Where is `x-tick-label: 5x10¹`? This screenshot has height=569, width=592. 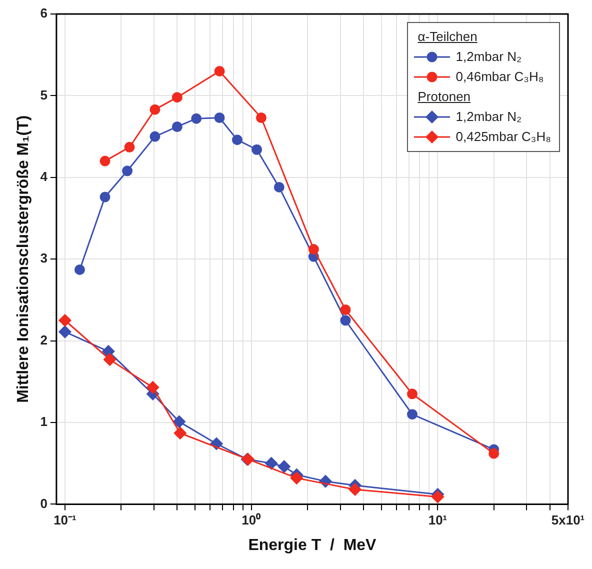
x-tick-label: 5x10¹ is located at coordinates (568, 520).